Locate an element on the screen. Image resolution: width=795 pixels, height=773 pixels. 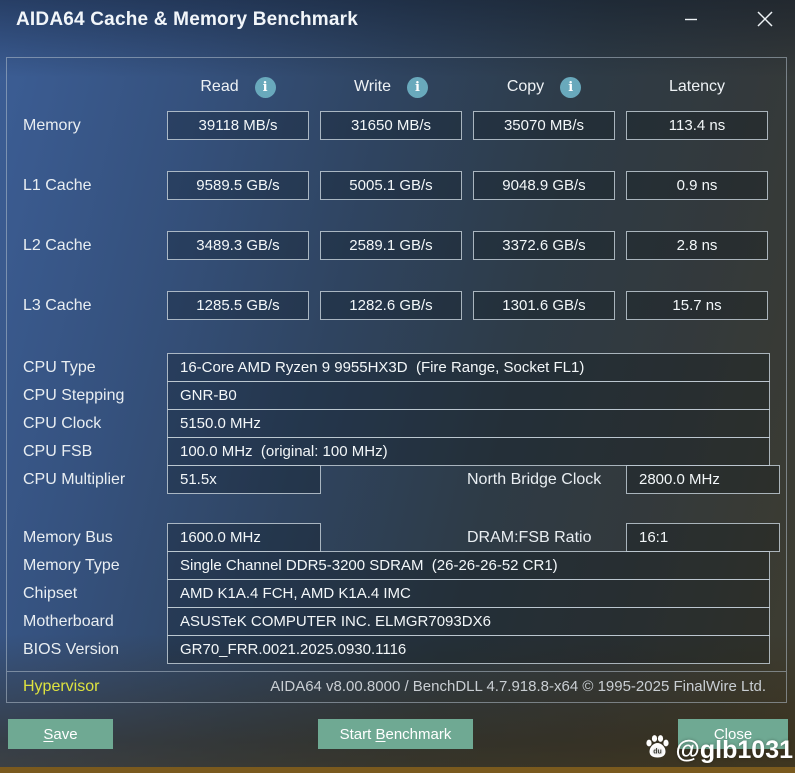
minimize-icon is located at coordinates (691, 20).